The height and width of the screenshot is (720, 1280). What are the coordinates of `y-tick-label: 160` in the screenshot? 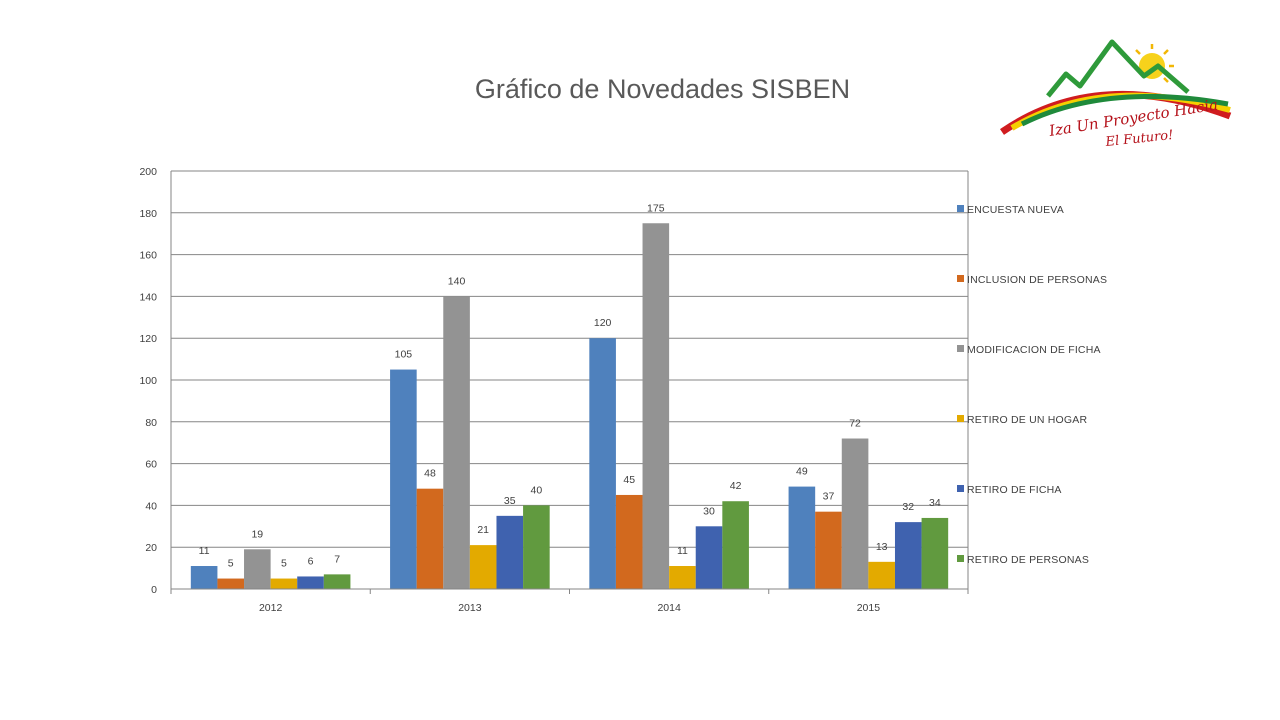 It's located at (148, 256).